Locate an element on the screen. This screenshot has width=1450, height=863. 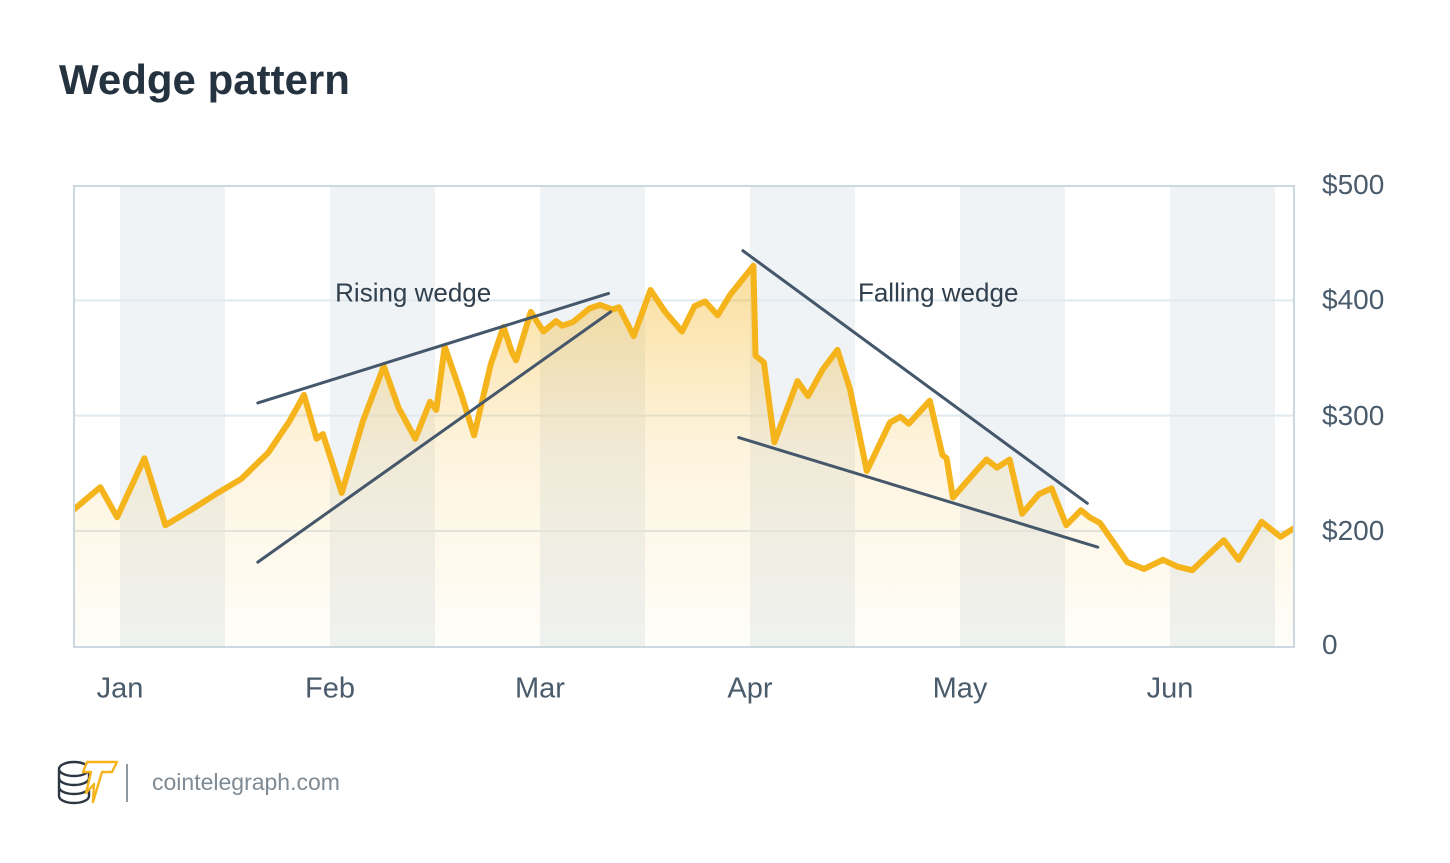
y-tick-label: $500 is located at coordinates (1353, 184).